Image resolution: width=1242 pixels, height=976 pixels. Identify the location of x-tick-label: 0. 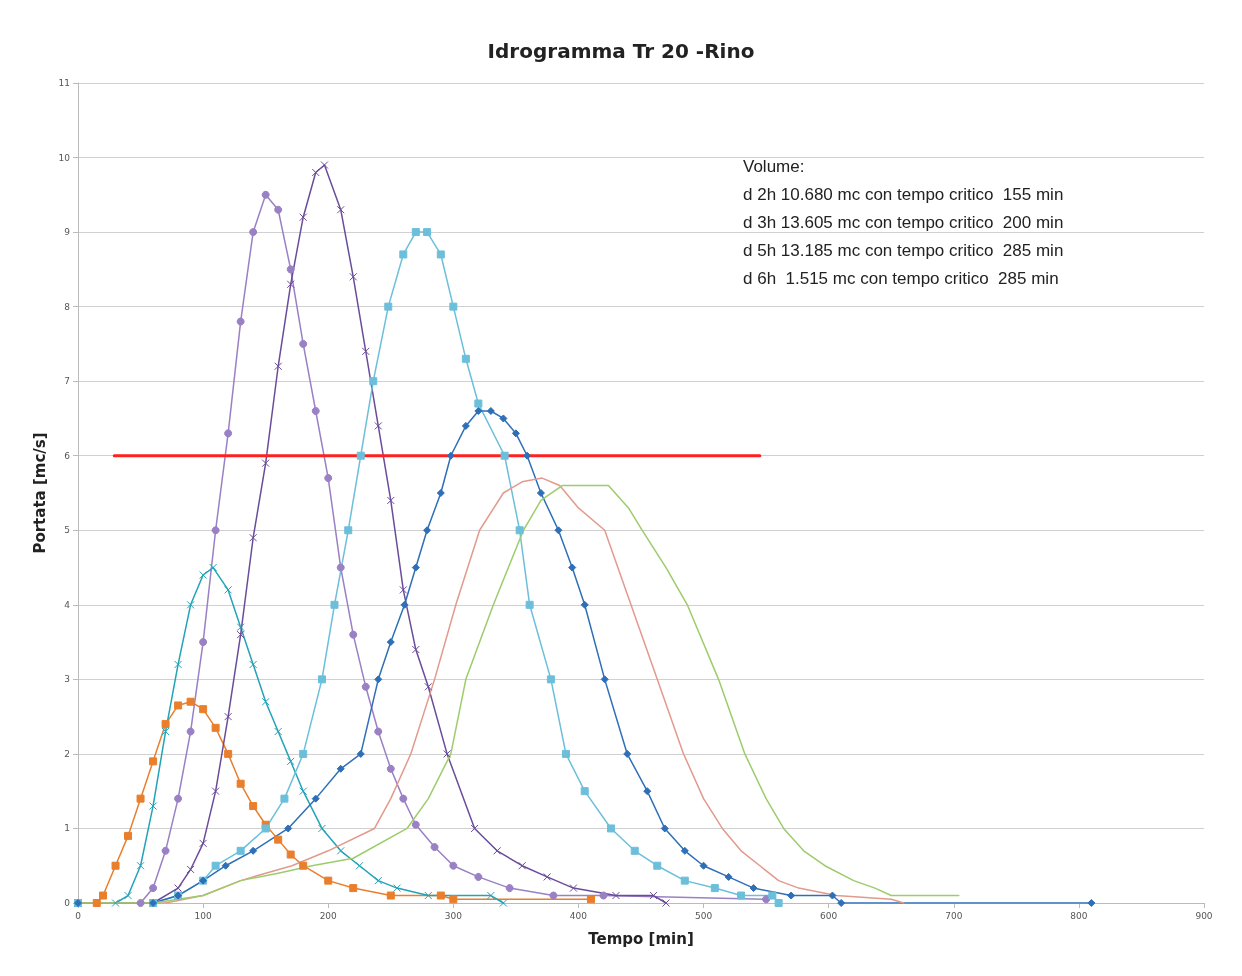
(78, 915).